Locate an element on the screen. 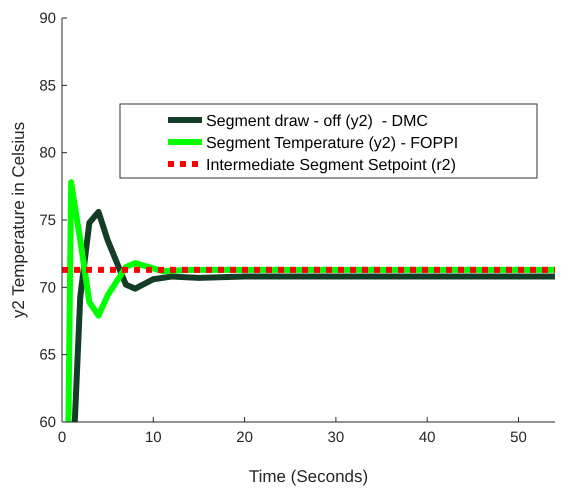 This screenshot has height=490, width=565. y-tick-label: 90 is located at coordinates (47, 18).